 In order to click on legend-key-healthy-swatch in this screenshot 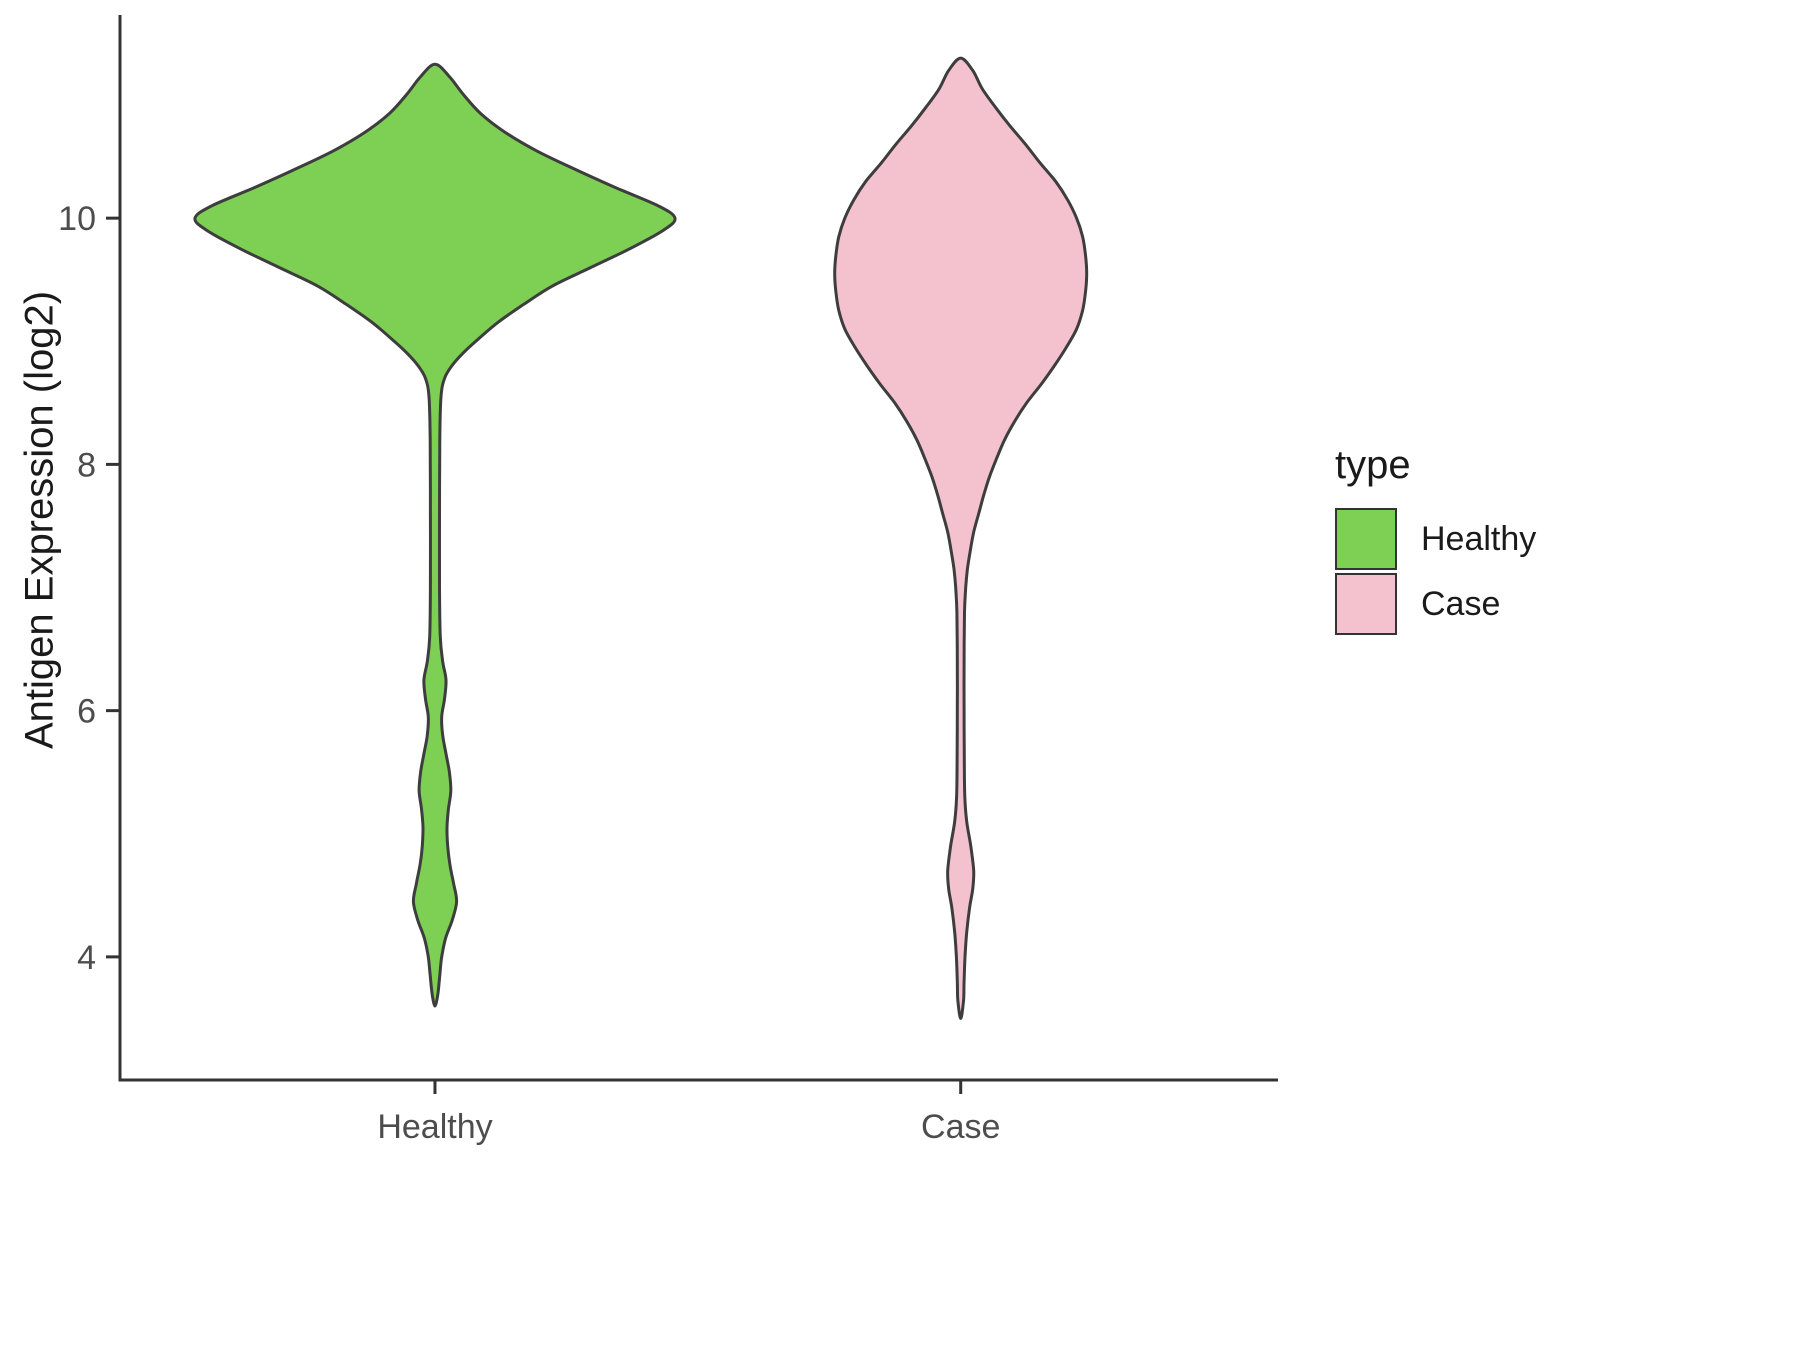, I will do `click(1366, 539)`.